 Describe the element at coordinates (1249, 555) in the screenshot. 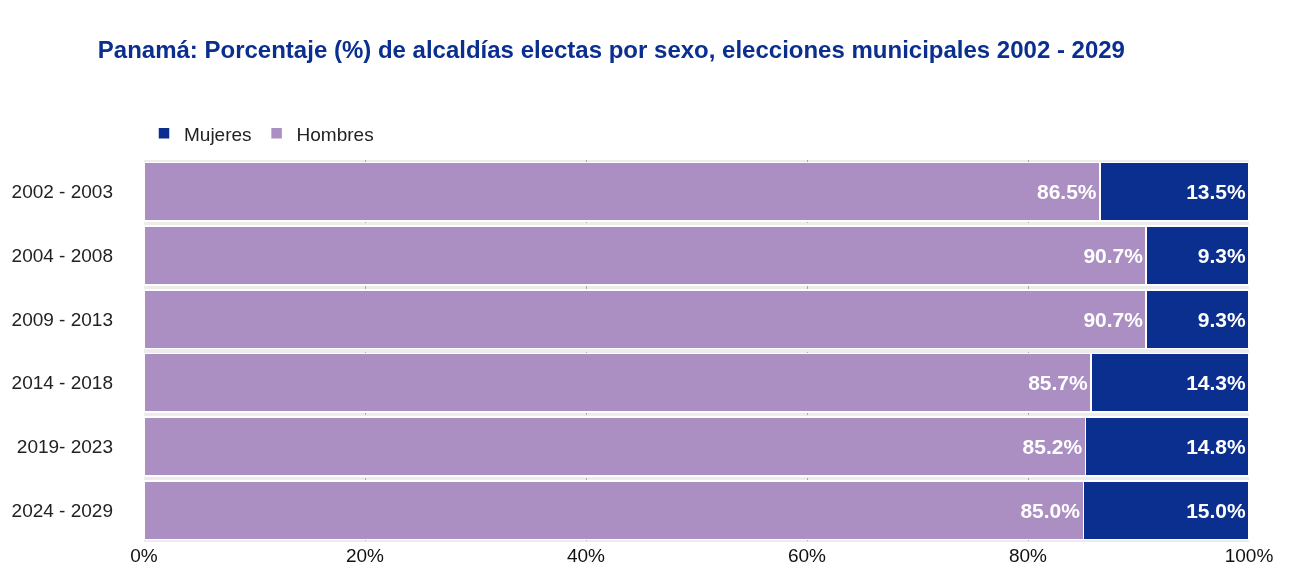

I see `x-tick-label: 100%` at that location.